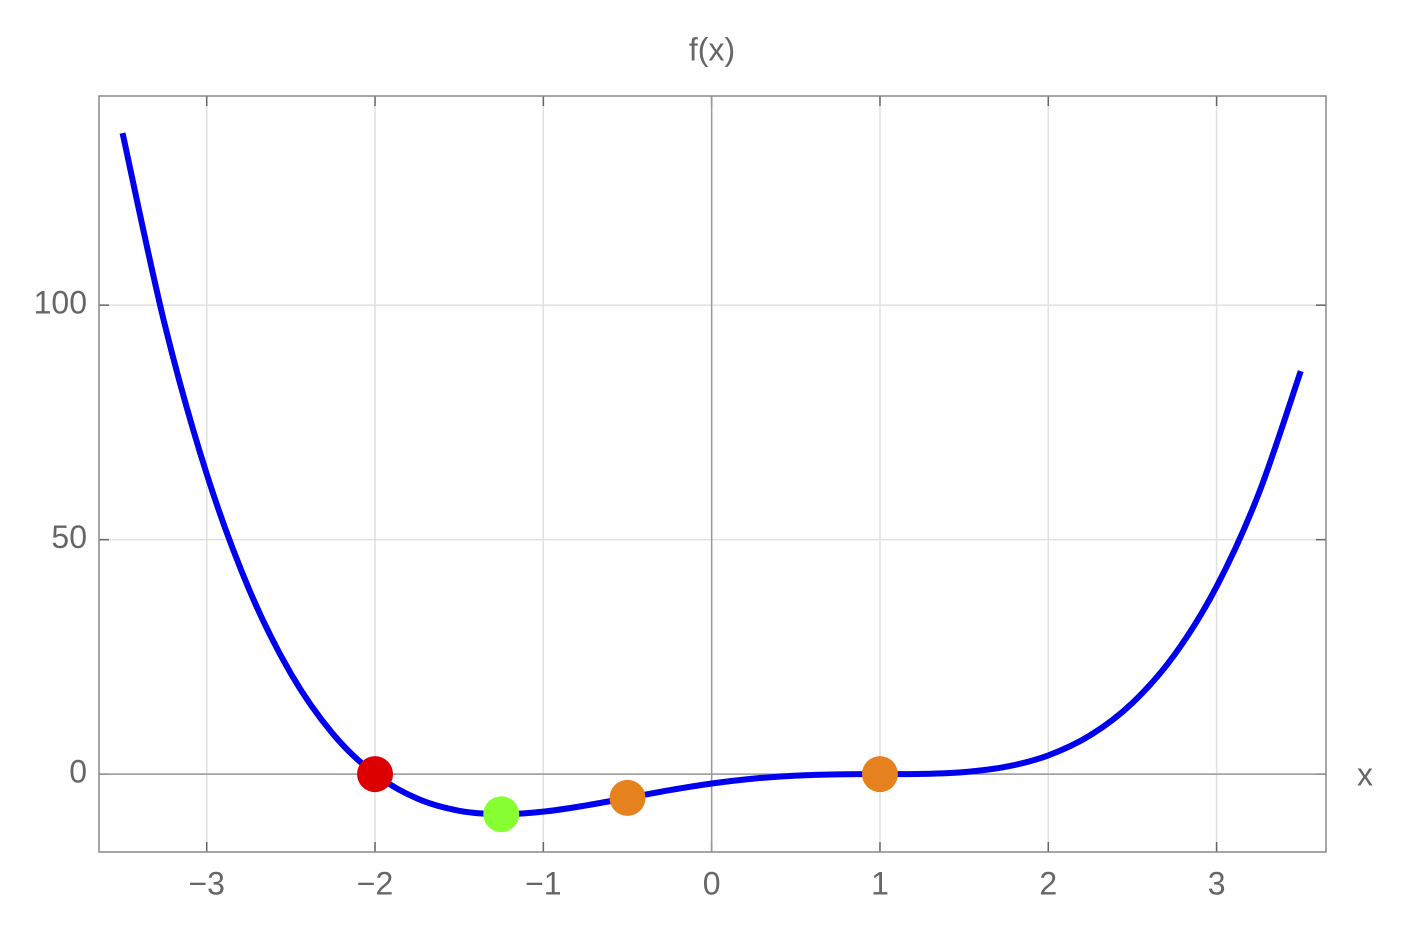  Describe the element at coordinates (712, 49) in the screenshot. I see `chart-title: f(x)` at that location.